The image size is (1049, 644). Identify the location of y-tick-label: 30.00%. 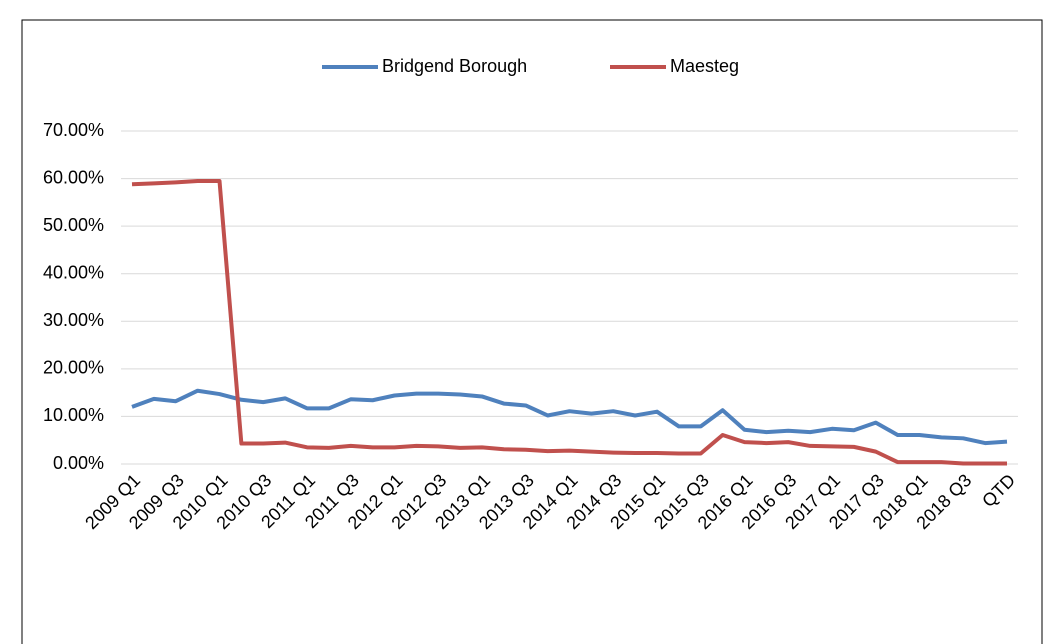
(73, 320).